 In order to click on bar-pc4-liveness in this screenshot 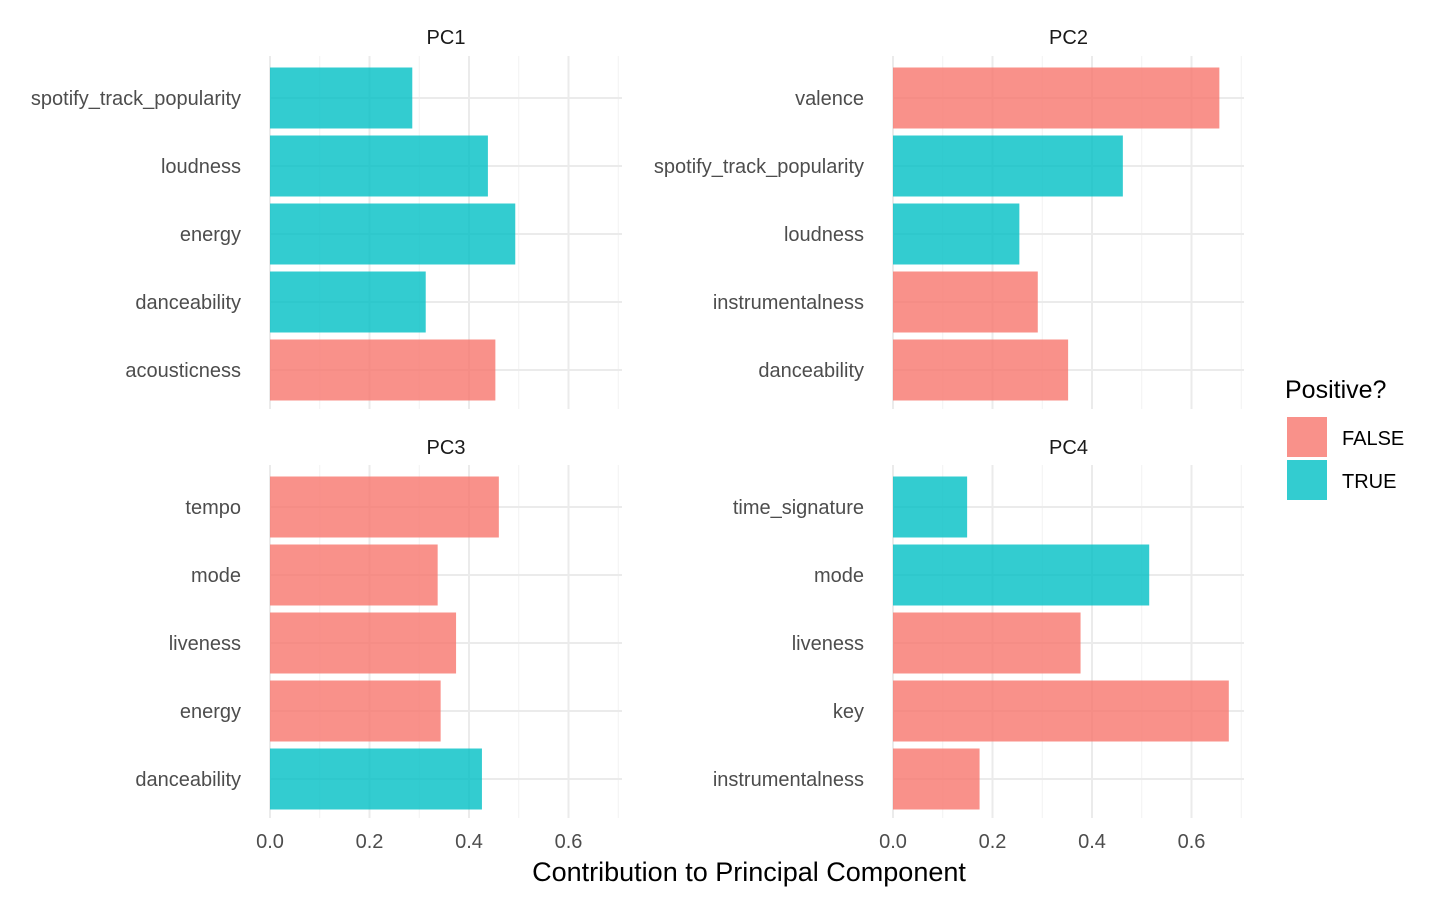, I will do `click(987, 643)`.